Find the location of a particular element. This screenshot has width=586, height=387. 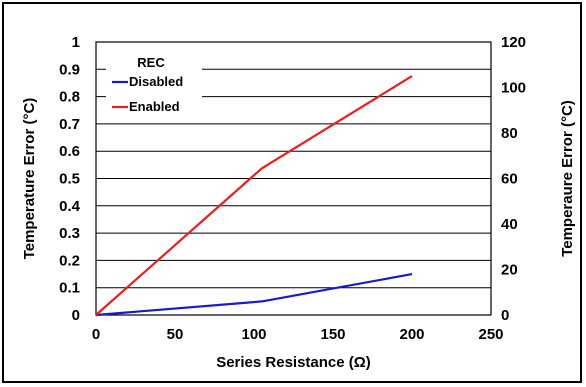

y-tick-label-left: 0.5 is located at coordinates (69, 179).